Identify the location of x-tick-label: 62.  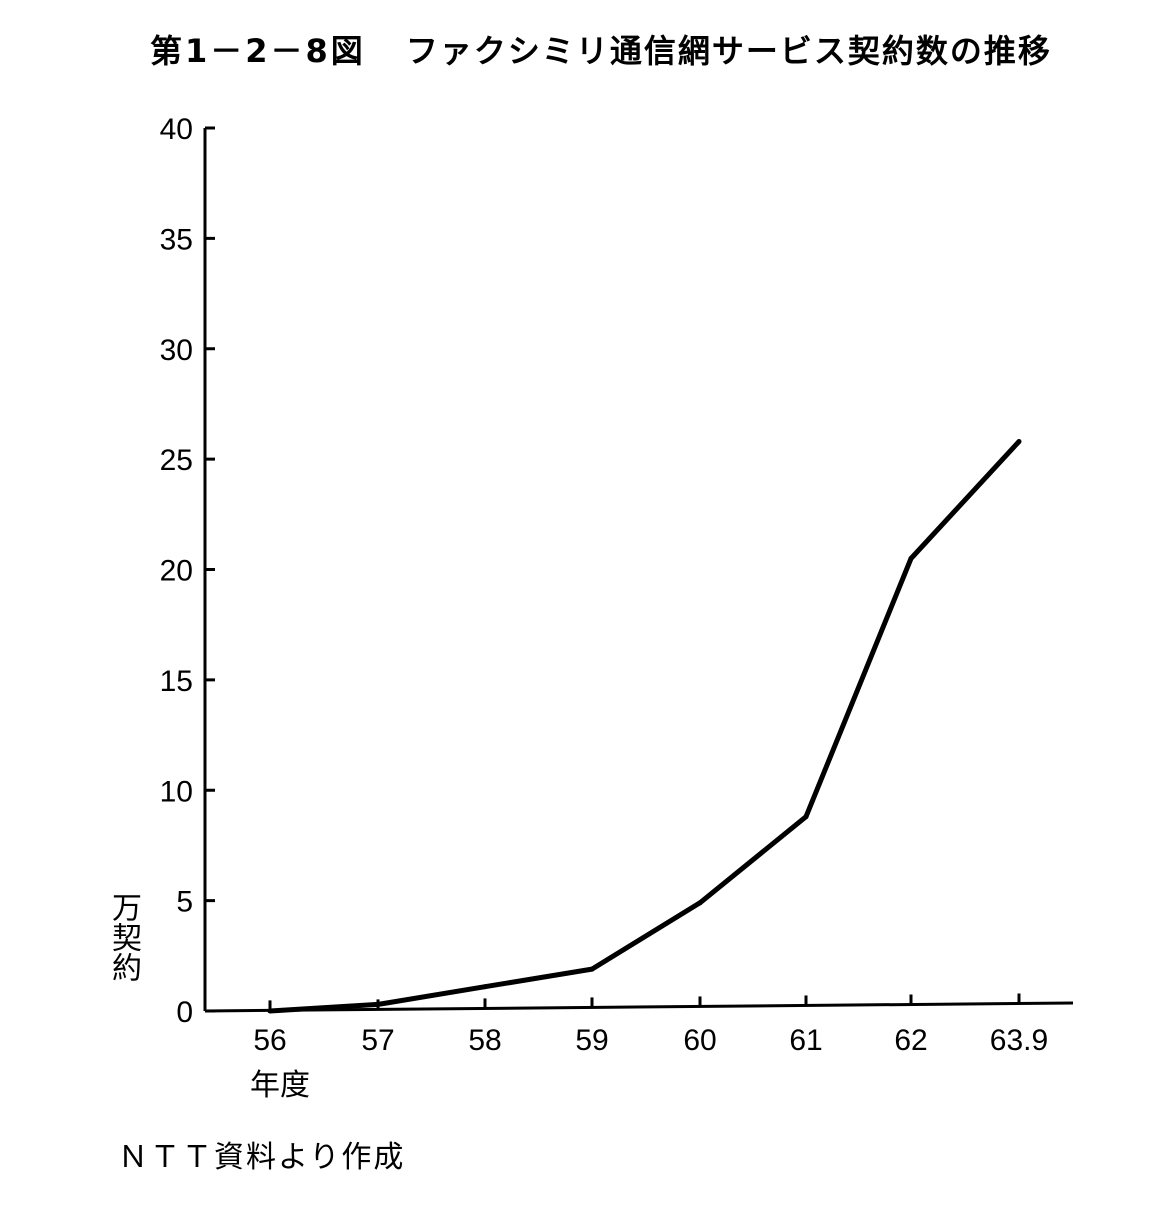
(910, 1040).